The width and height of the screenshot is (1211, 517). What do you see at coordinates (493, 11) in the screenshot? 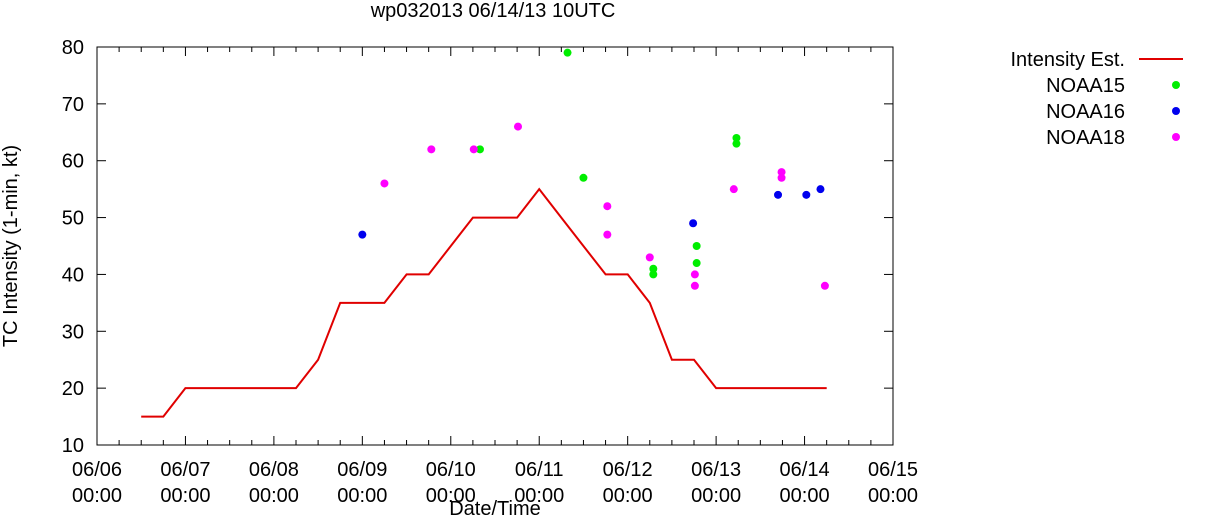
I see `chart-title: wp032013 06/14/13 10UTC` at bounding box center [493, 11].